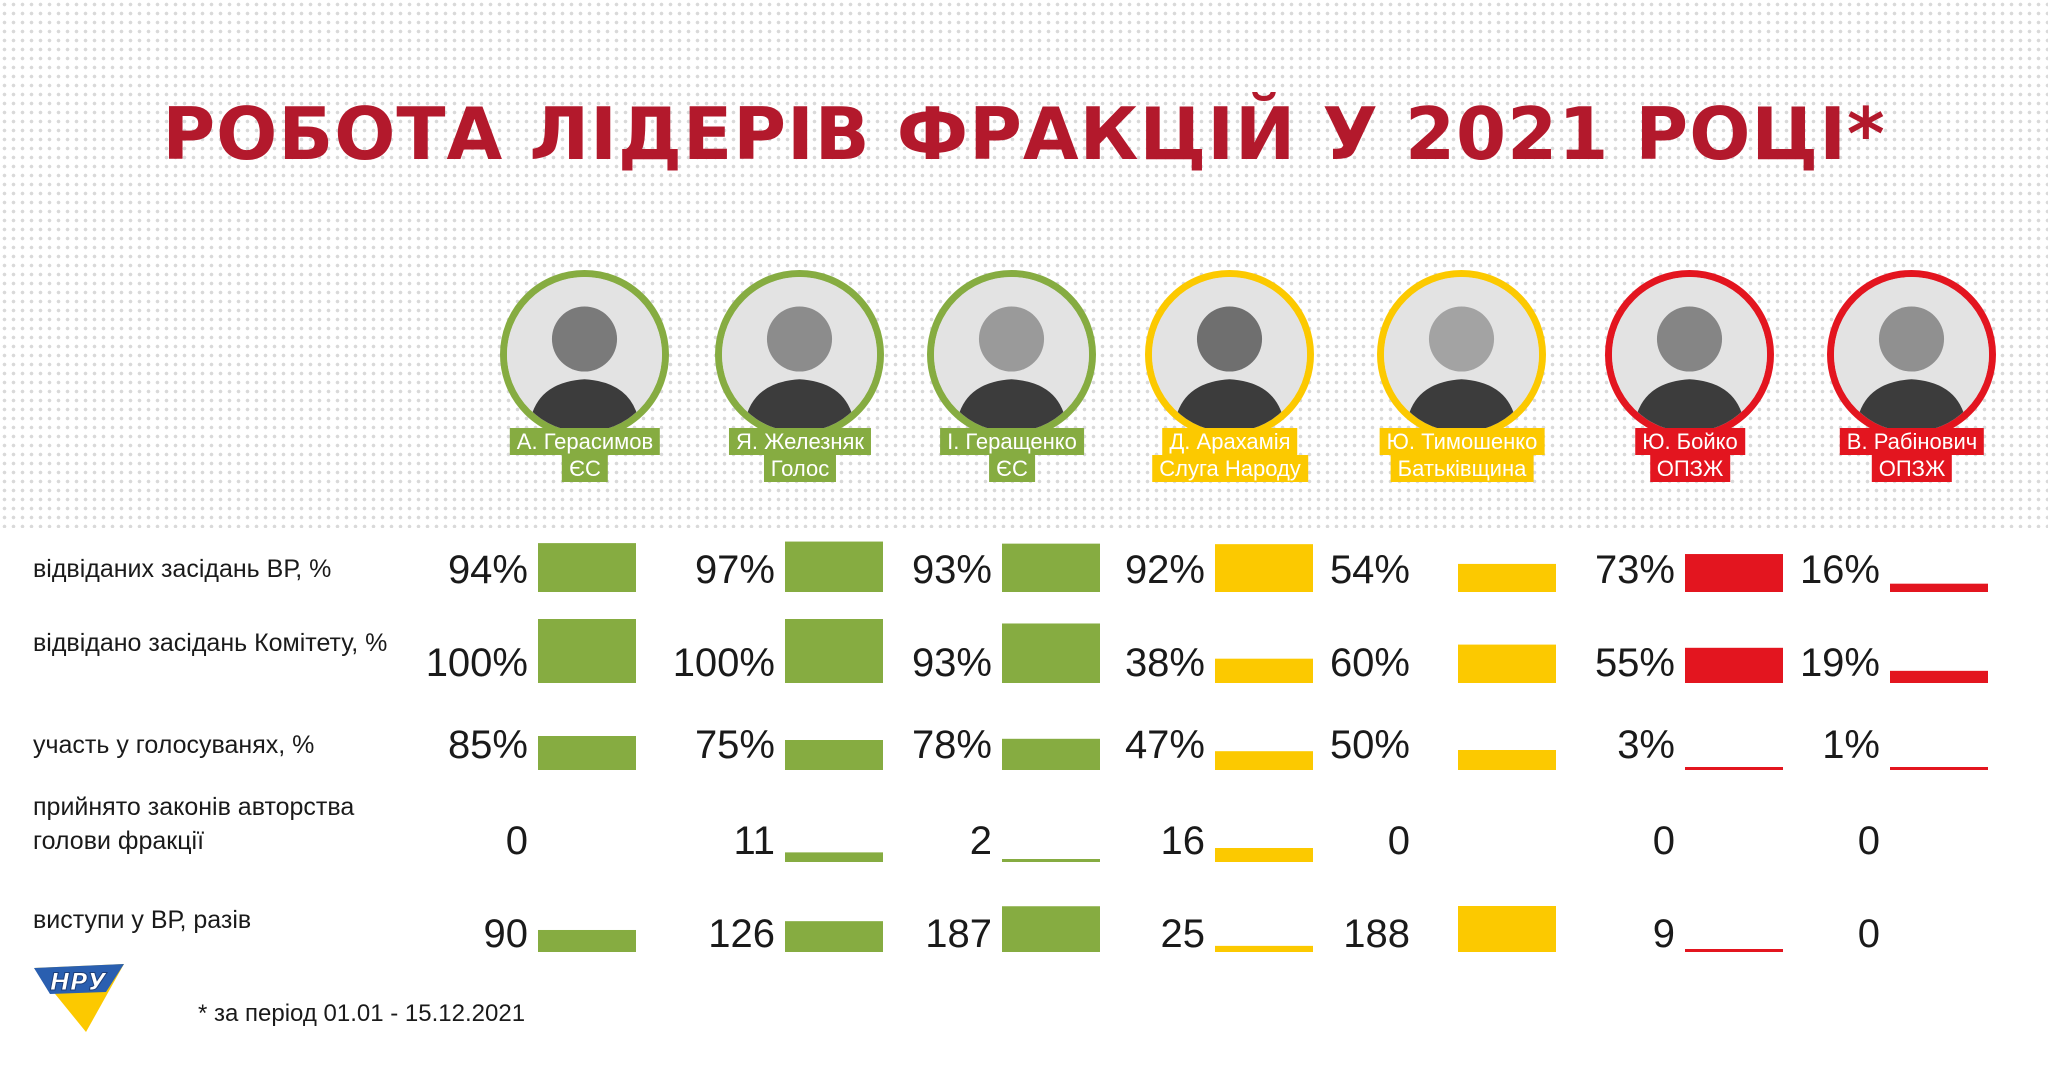 The width and height of the screenshot is (2048, 1075). I want to click on leader-name: В. Рабінович, so click(1912, 441).